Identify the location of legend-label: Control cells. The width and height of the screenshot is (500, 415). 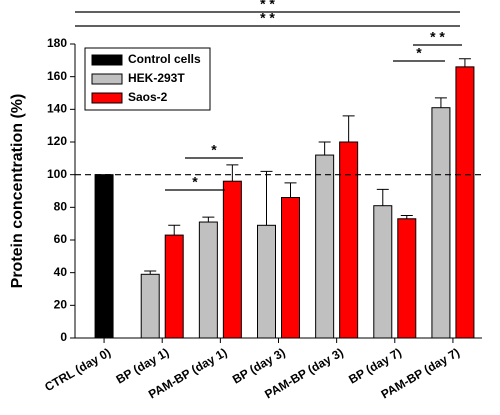
(164, 59).